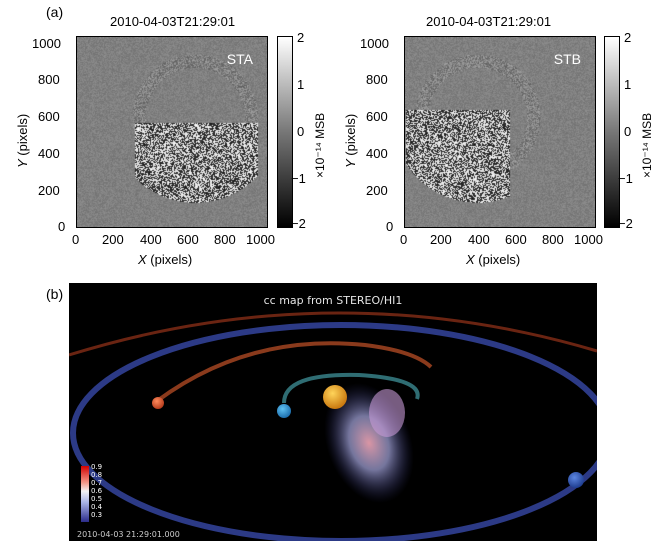 The height and width of the screenshot is (541, 666). Describe the element at coordinates (22, 140) in the screenshot. I see `sta-ylabel: Y (pixels)` at that location.